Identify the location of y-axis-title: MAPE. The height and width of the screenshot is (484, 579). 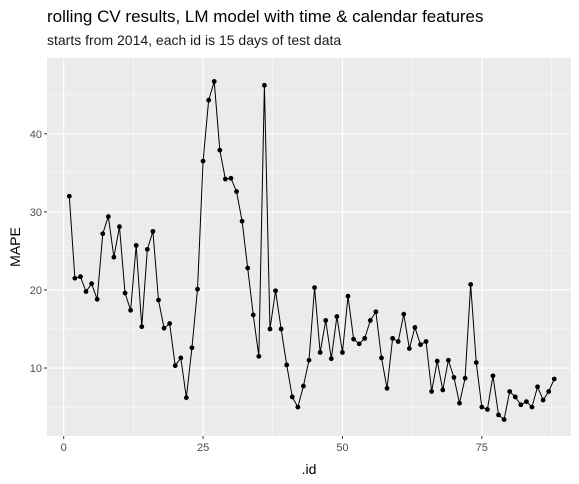
(15, 247).